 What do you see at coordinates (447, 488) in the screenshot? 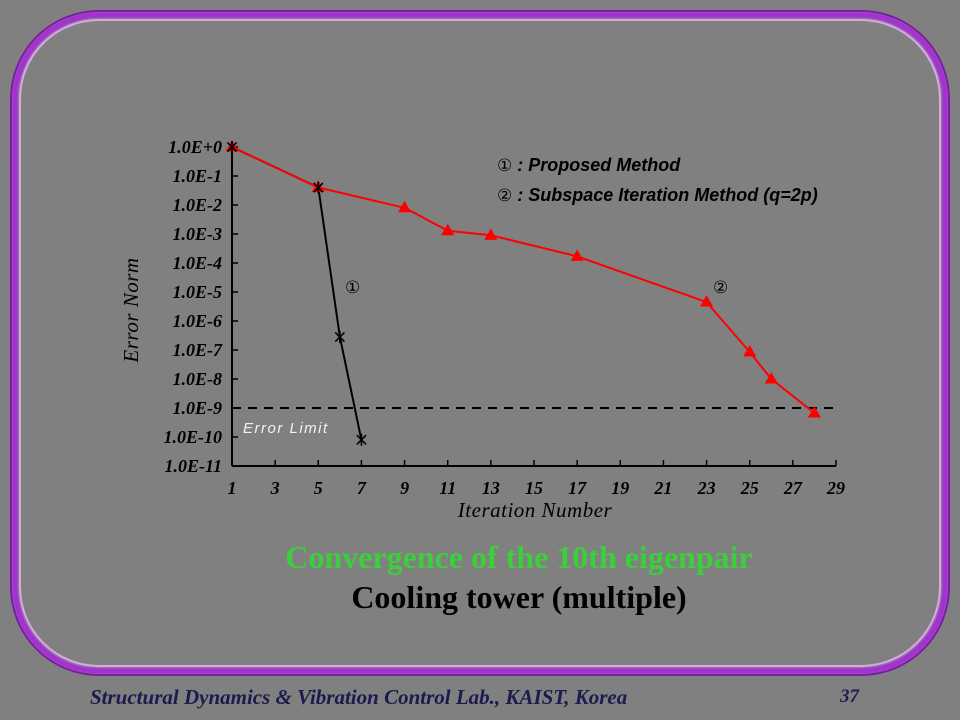
I see `x-tick-label: 11` at bounding box center [447, 488].